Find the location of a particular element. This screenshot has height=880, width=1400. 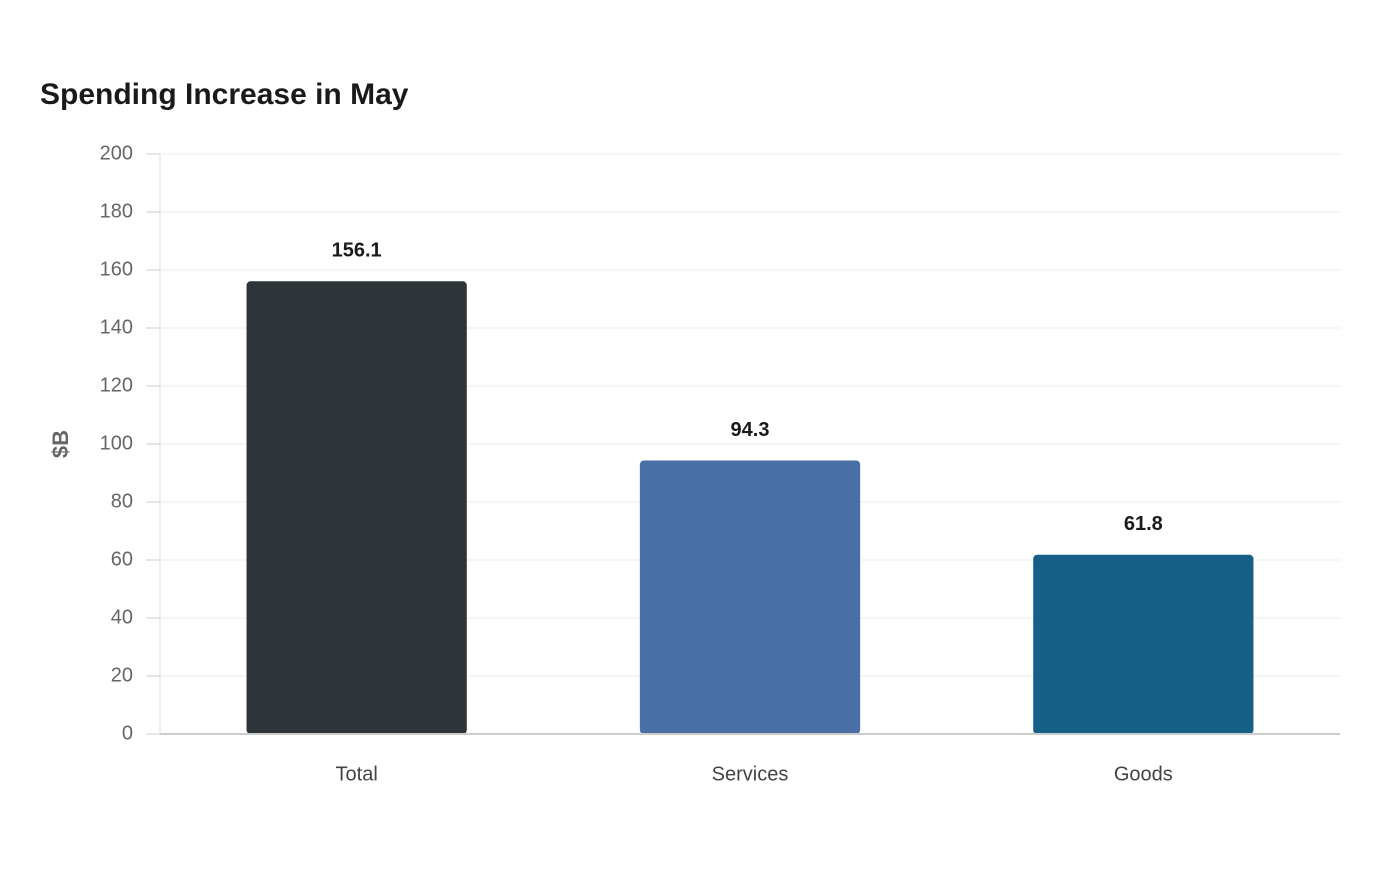

y-axis-label: $B is located at coordinates (60, 444).